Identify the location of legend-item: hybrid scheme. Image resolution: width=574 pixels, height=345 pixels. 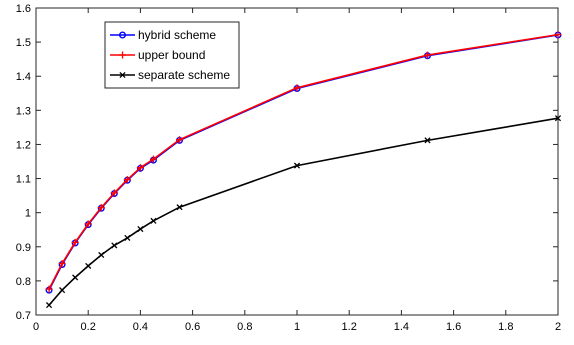
(163, 35).